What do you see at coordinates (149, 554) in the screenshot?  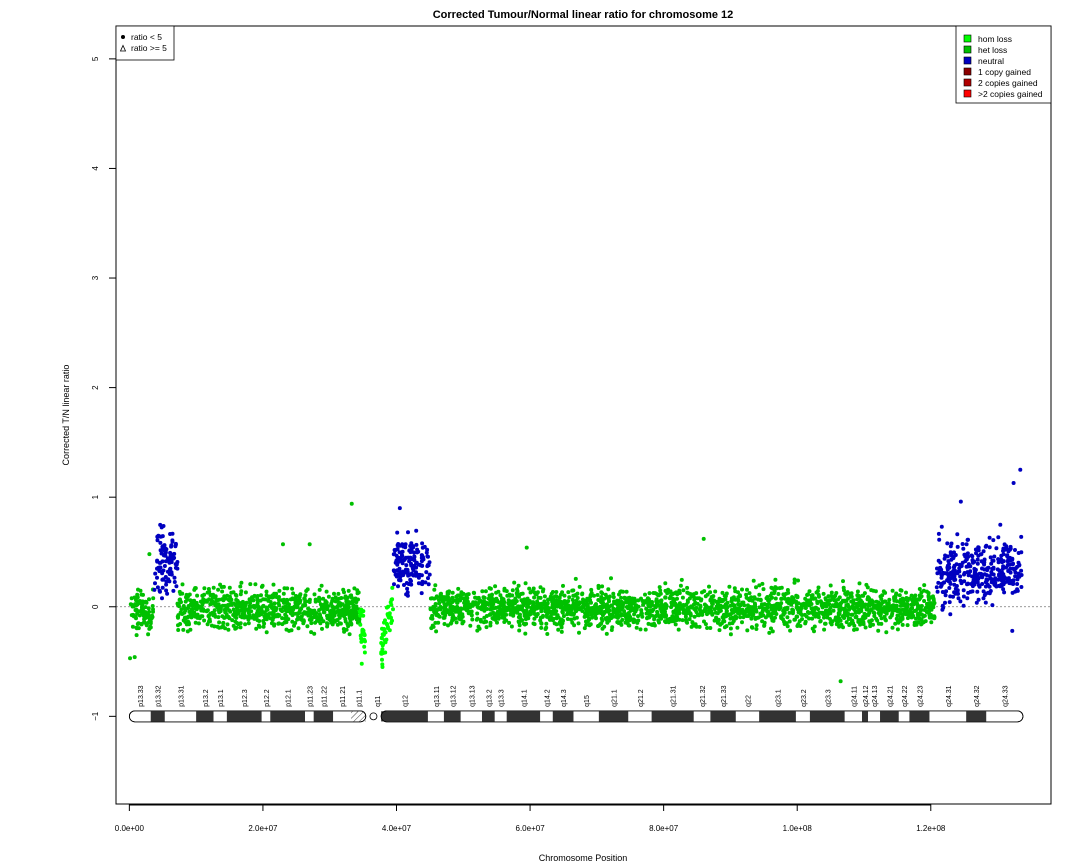 I see `data-point-outlier` at bounding box center [149, 554].